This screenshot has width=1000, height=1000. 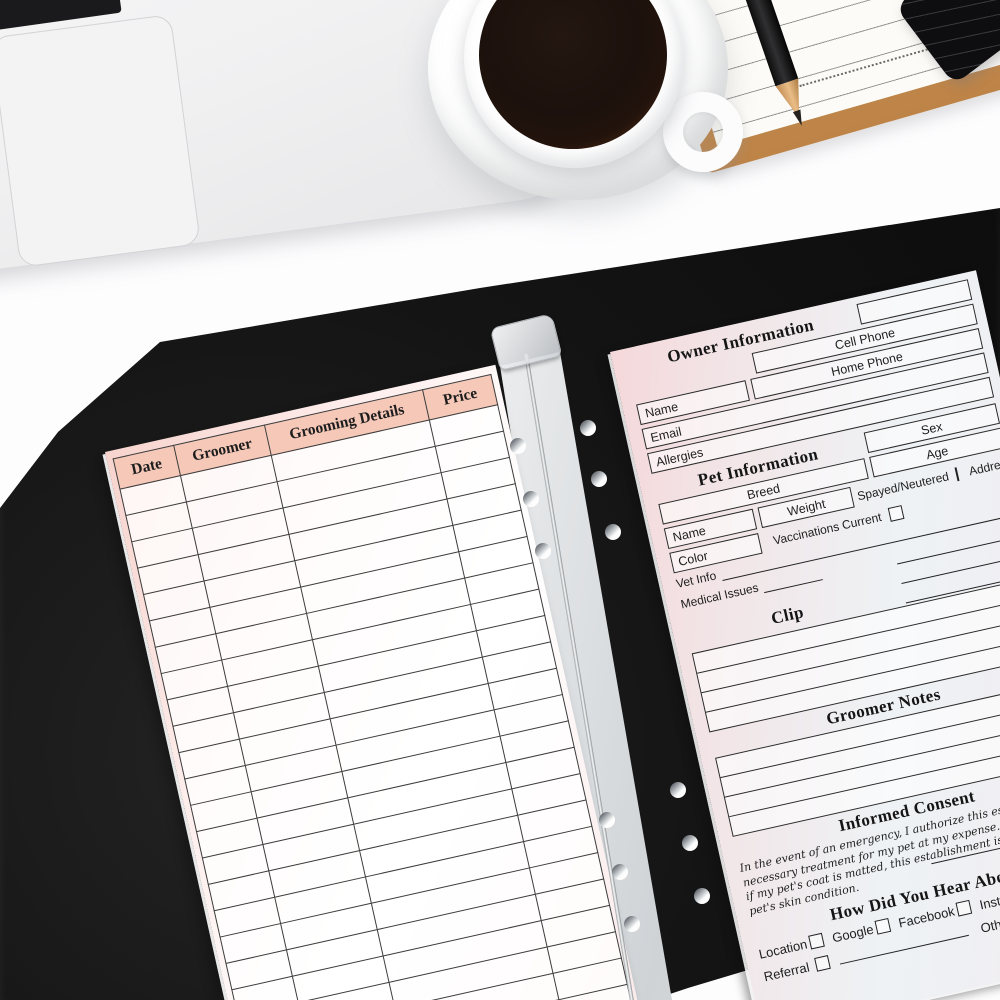 I want to click on referral-label: Referral, so click(x=786, y=972).